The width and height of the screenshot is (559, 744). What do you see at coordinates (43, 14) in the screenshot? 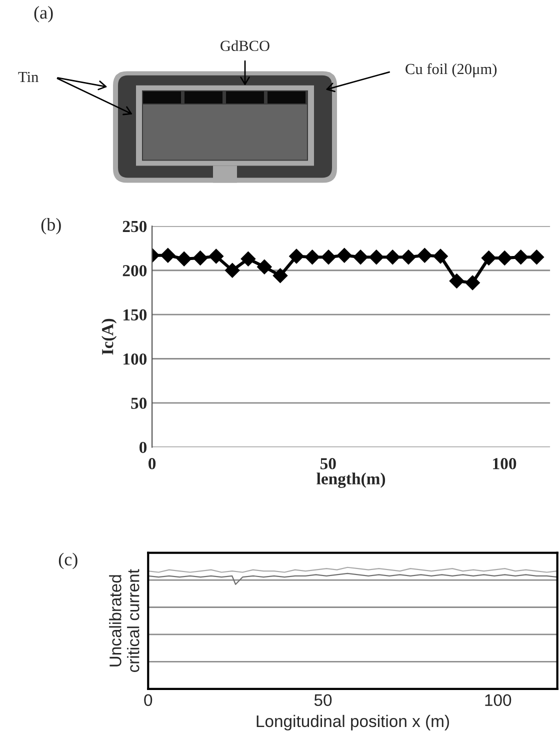
I see `text: (a)` at bounding box center [43, 14].